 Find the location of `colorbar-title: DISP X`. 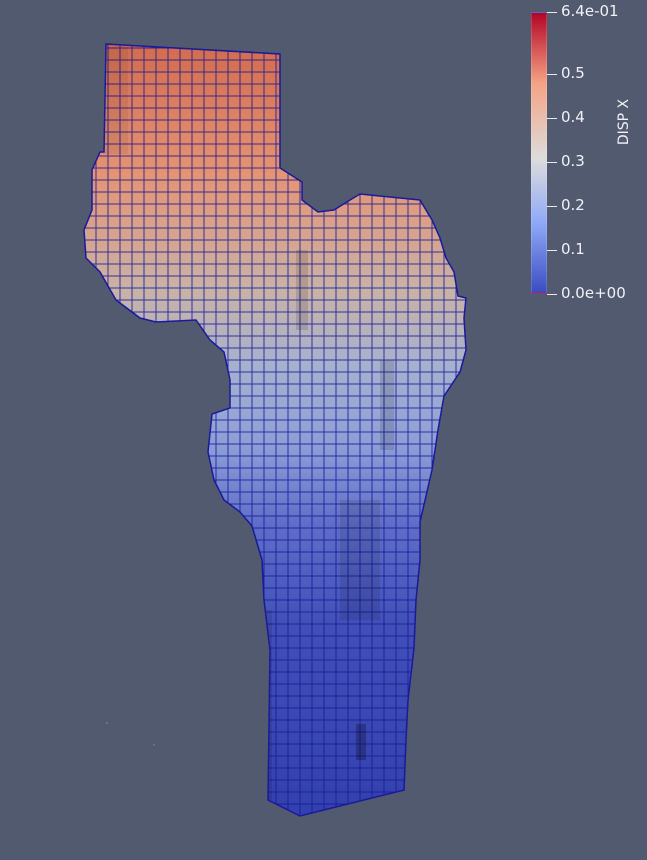

colorbar-title: DISP X is located at coordinates (624, 122).